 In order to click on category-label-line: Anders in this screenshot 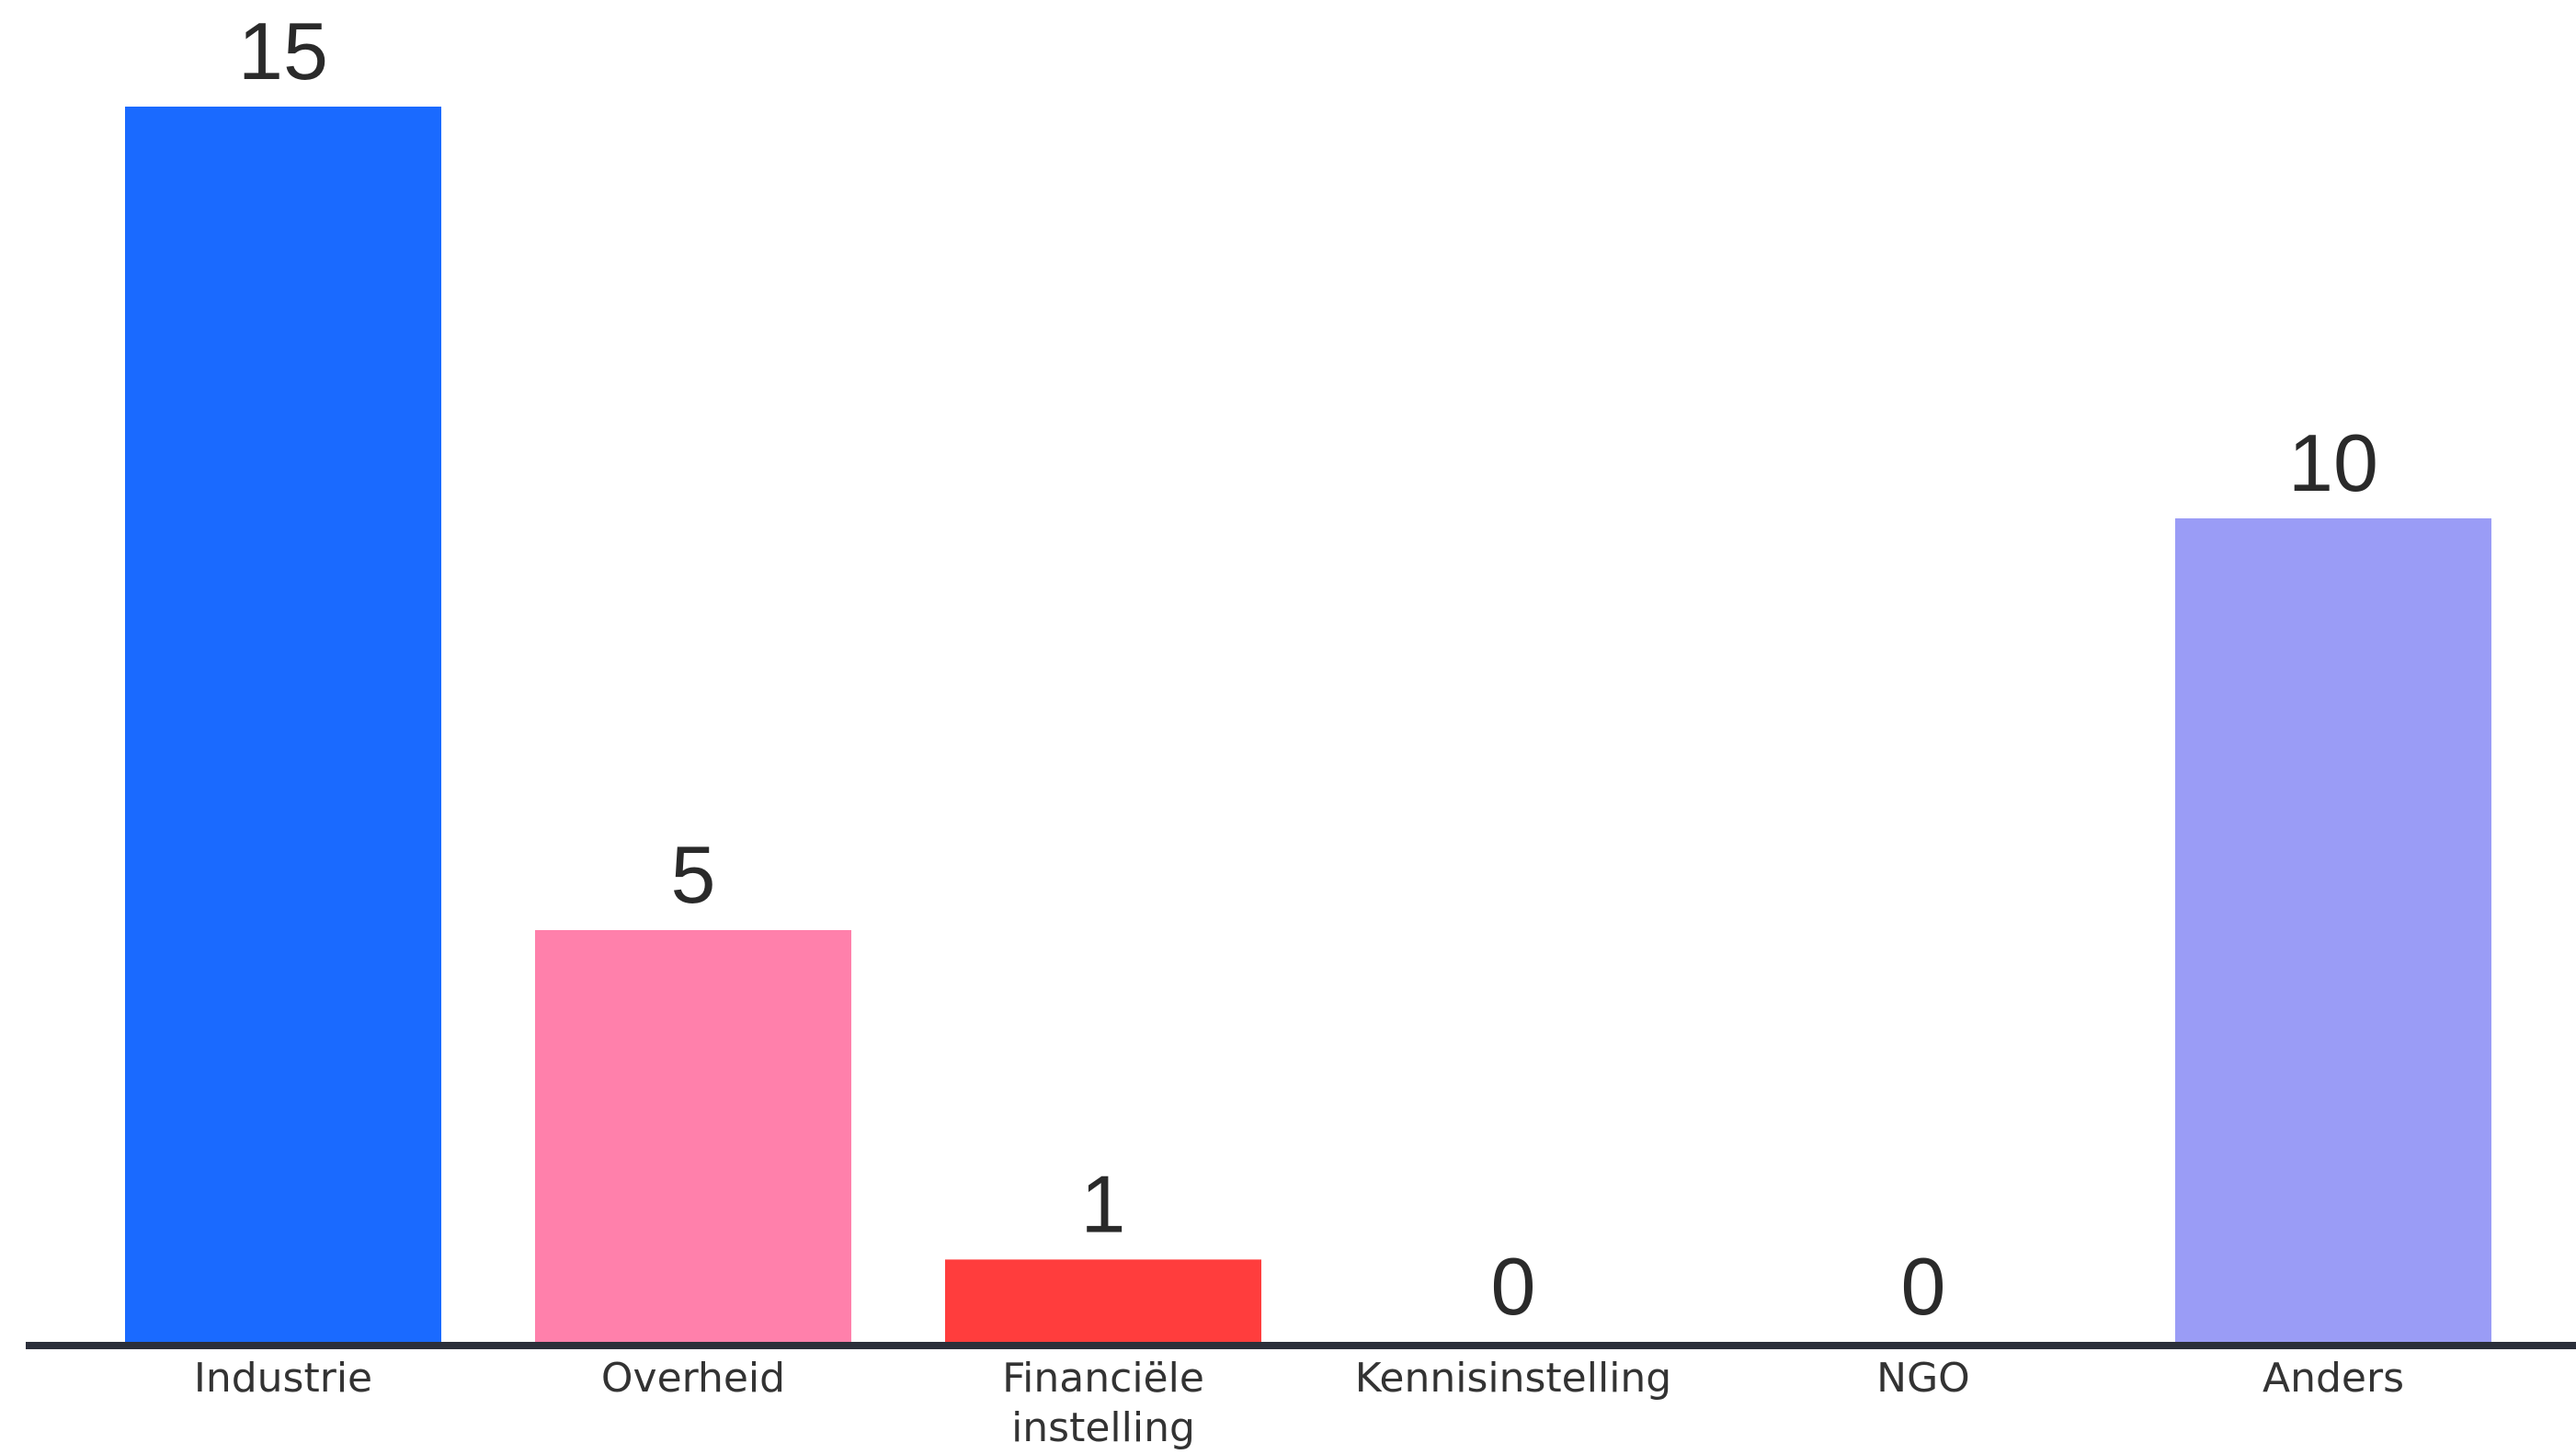, I will do `click(2333, 1379)`.